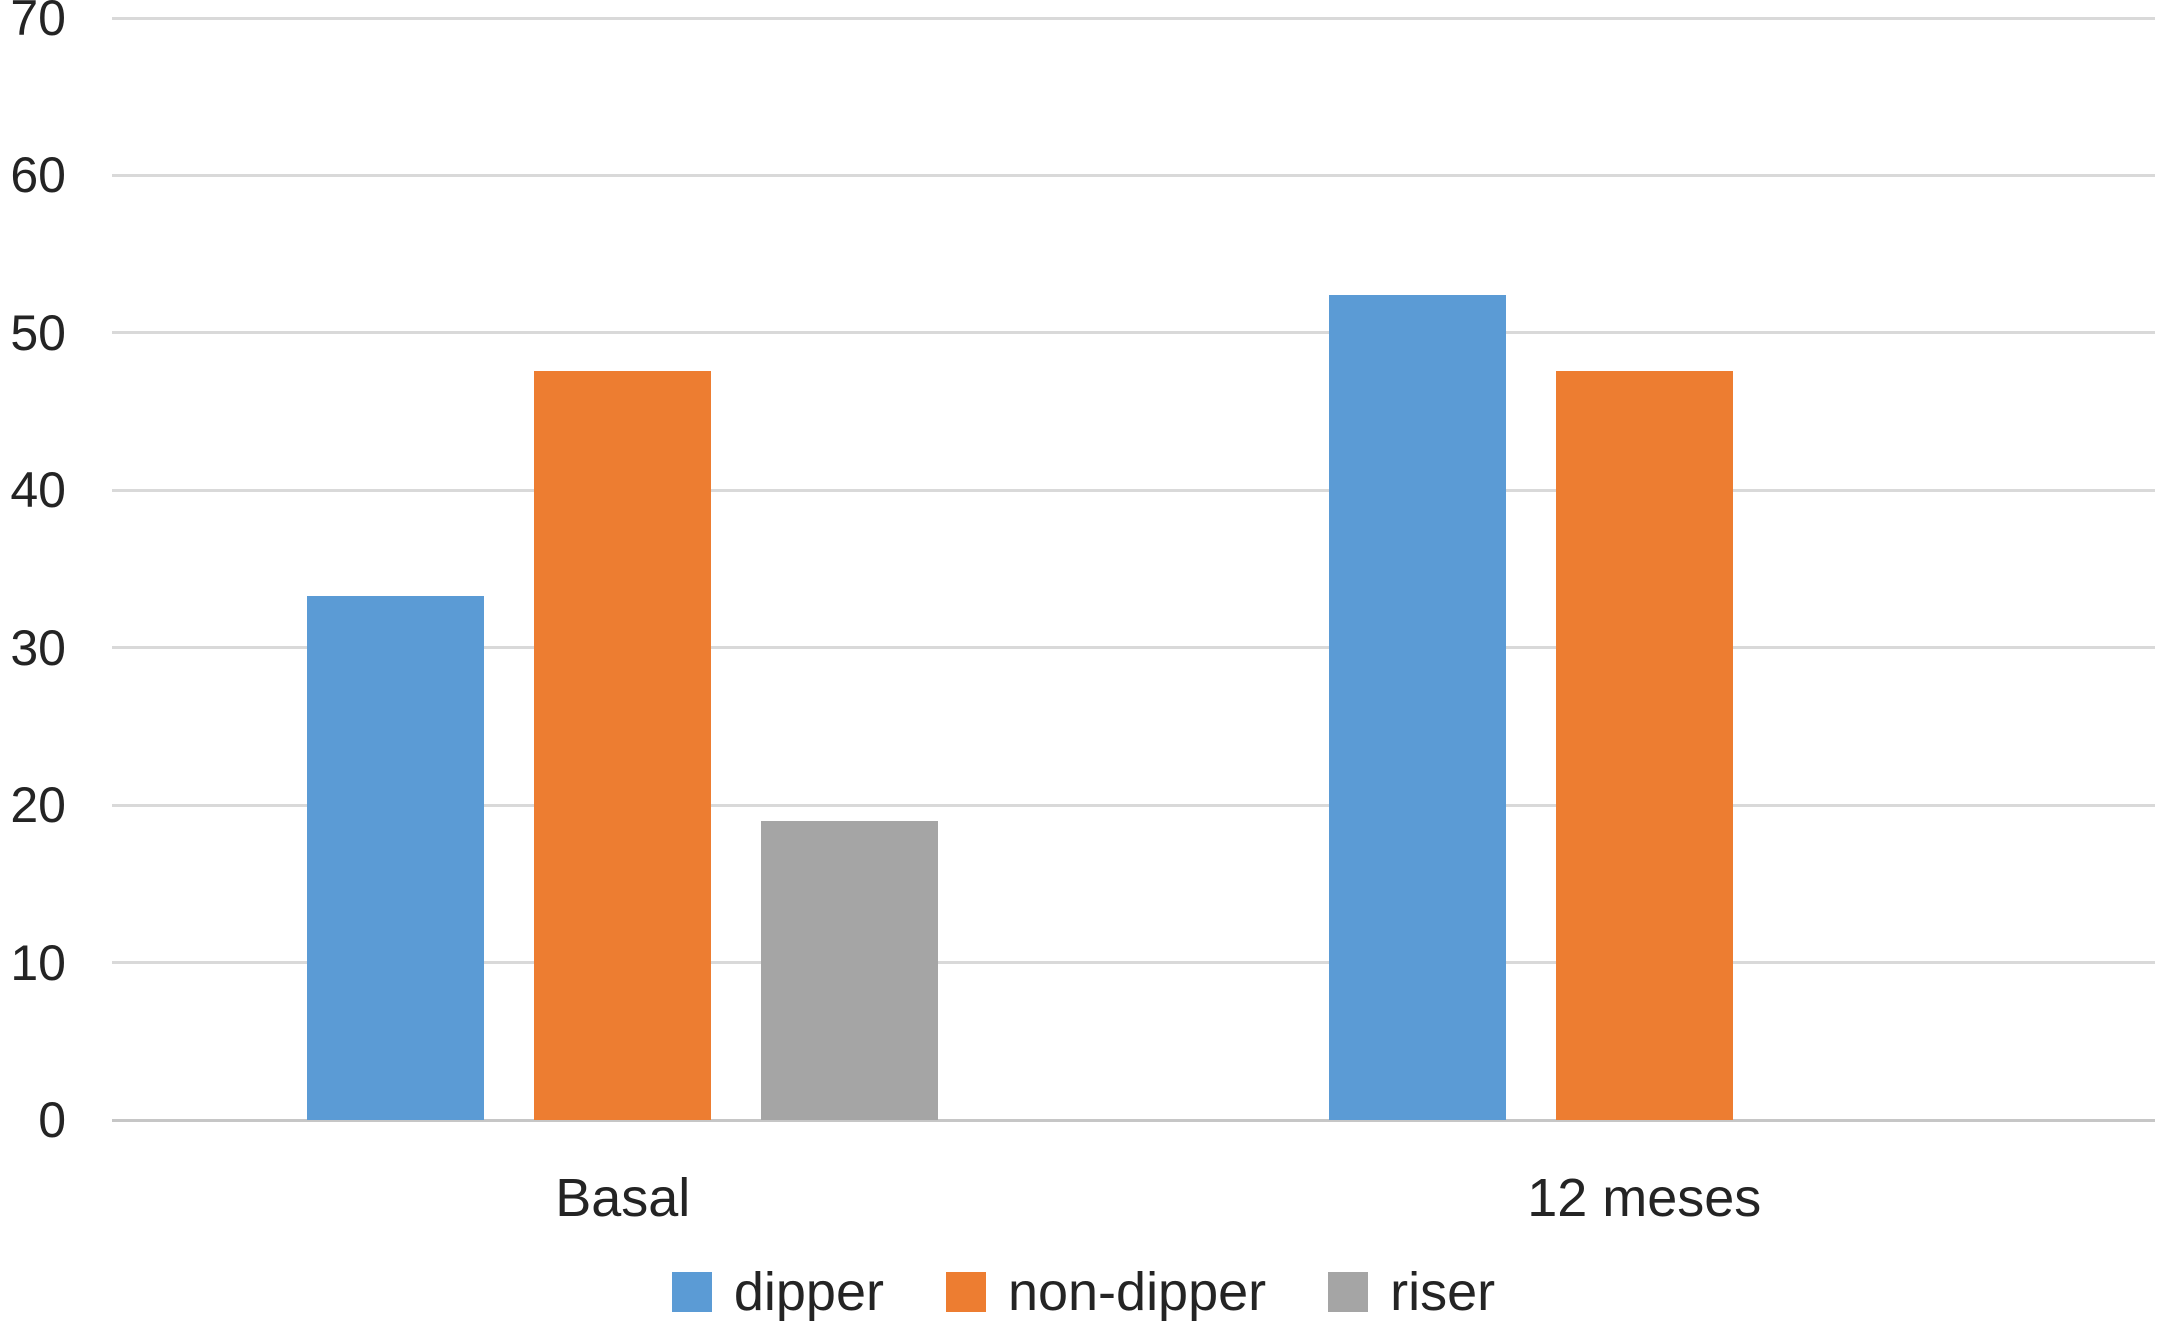  I want to click on legend-item-riser: riser, so click(1411, 1292).